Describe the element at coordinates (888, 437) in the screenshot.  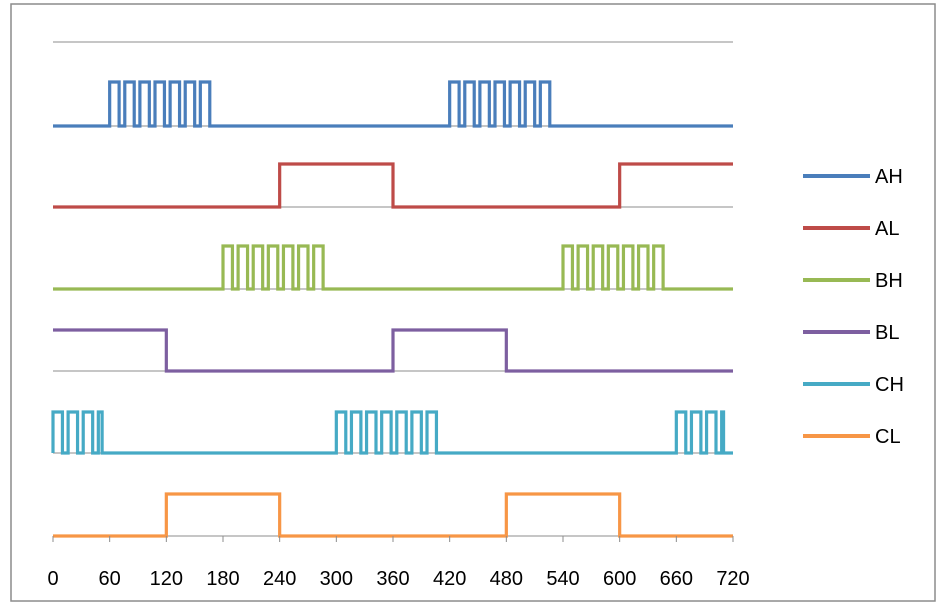
I see `legend-label-cl: CL` at that location.